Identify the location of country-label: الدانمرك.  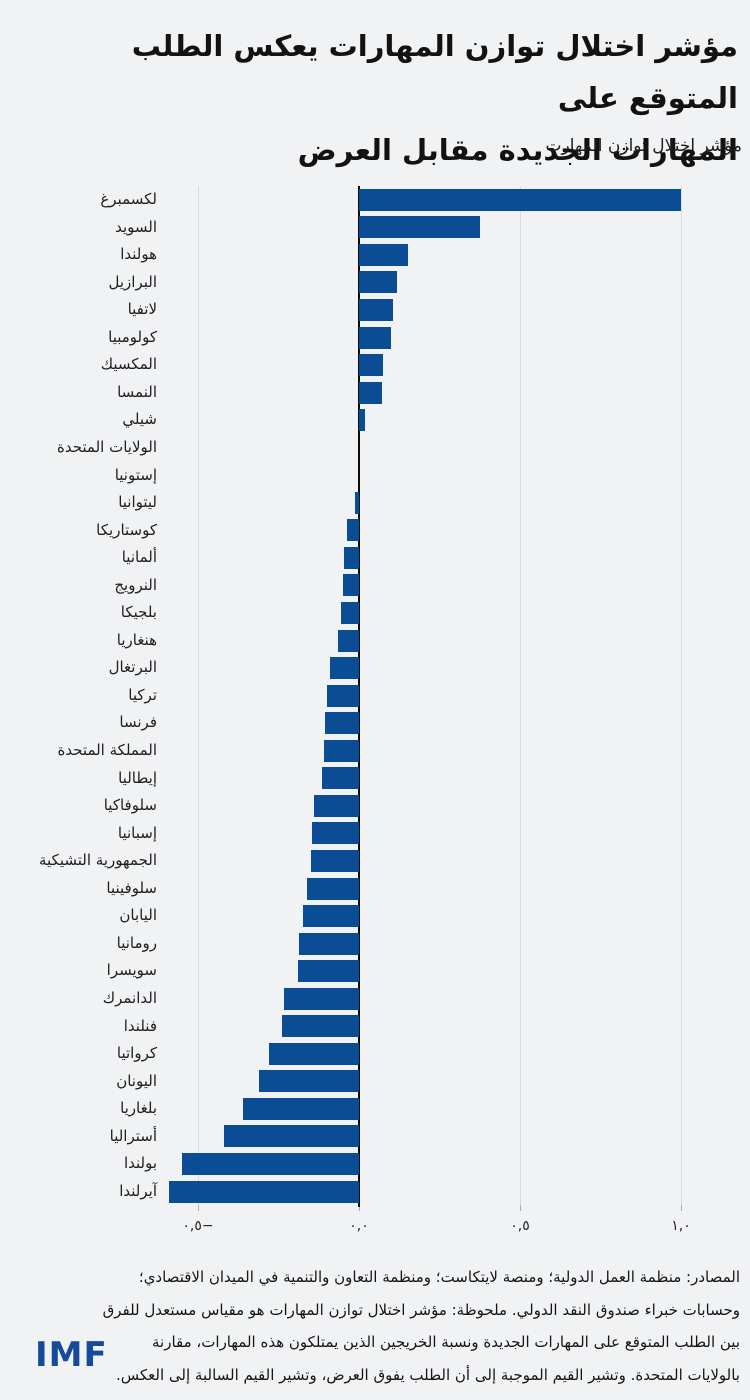
(129, 998).